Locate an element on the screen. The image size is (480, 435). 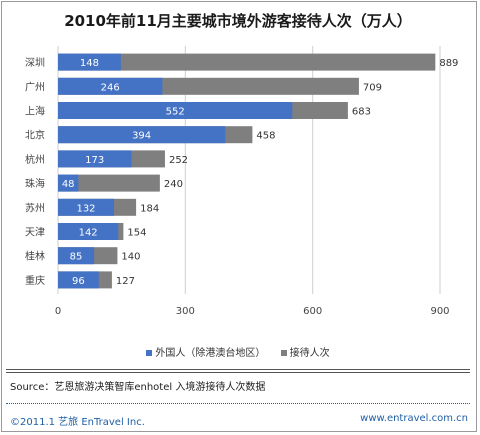
legend-item-foreign: 外国人（除港澳台地区） is located at coordinates (205, 351).